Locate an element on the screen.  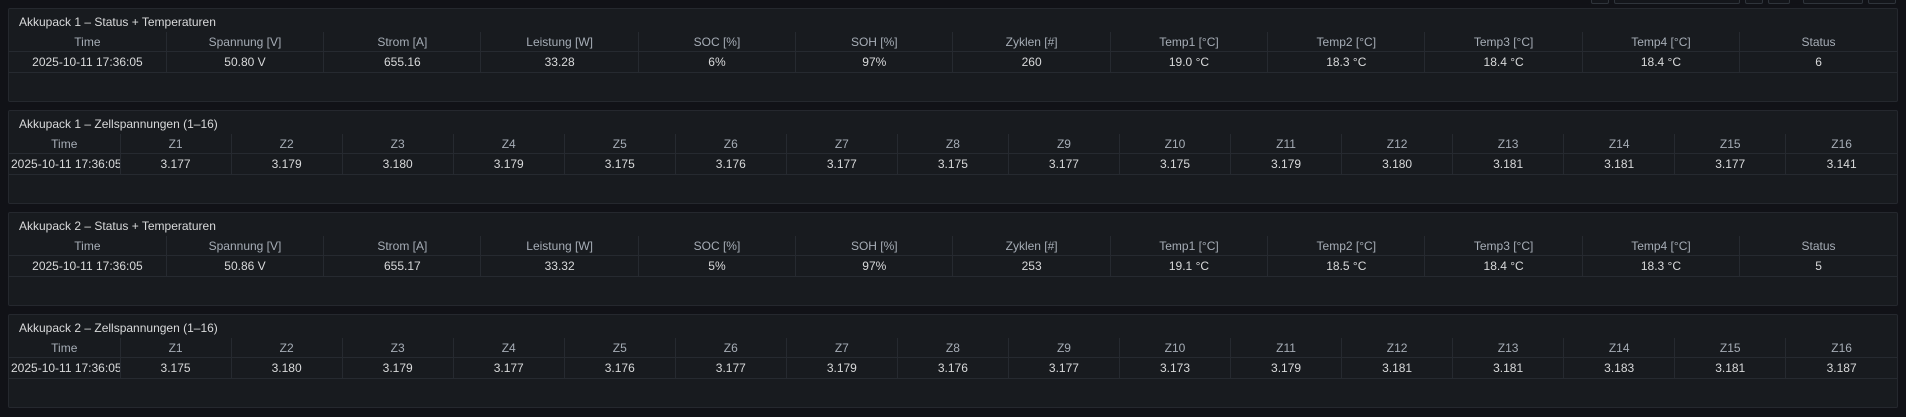
table-cell: 19.1 °C is located at coordinates (1189, 266).